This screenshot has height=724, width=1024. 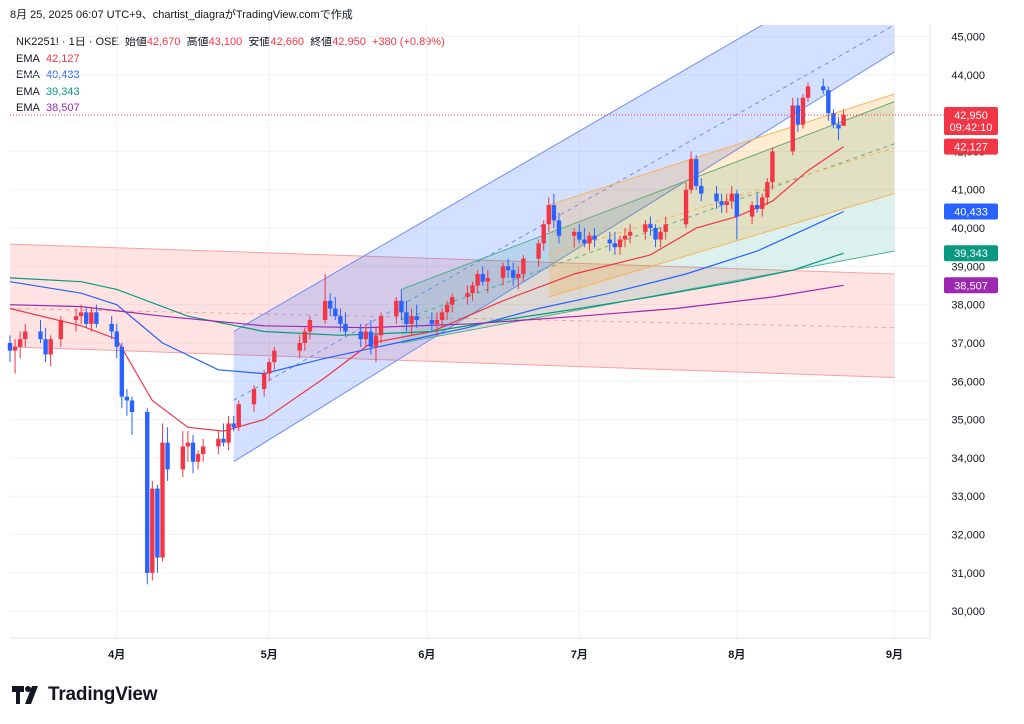 What do you see at coordinates (968, 612) in the screenshot?
I see `y-tick-label: 30,000` at bounding box center [968, 612].